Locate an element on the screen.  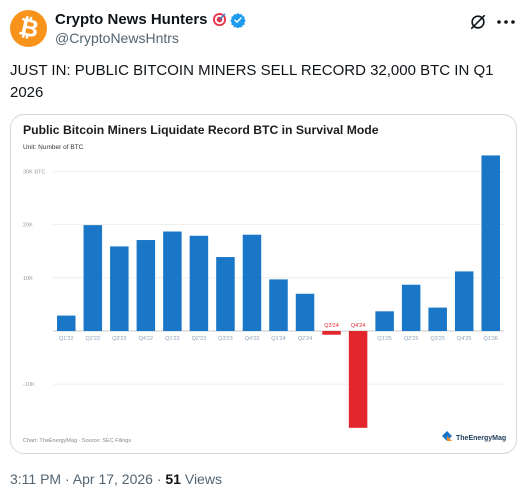
post-meta: 3:11 PM · Apr 17, 2026 · 51 Views is located at coordinates (116, 479).